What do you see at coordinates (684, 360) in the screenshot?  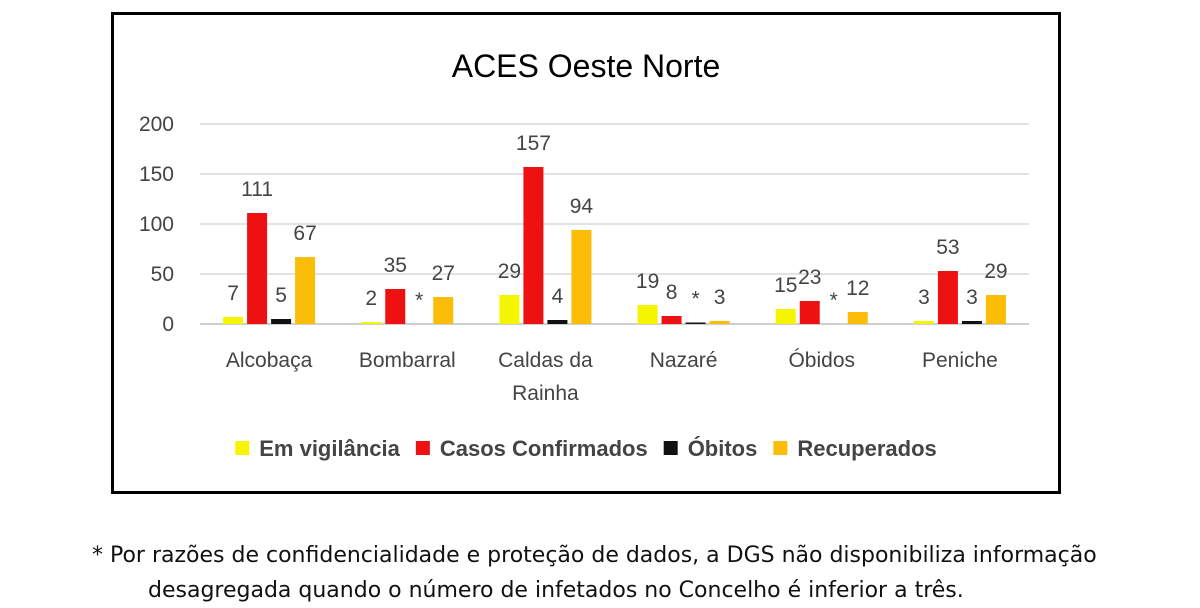 I see `x-tick-label: Nazaré` at bounding box center [684, 360].